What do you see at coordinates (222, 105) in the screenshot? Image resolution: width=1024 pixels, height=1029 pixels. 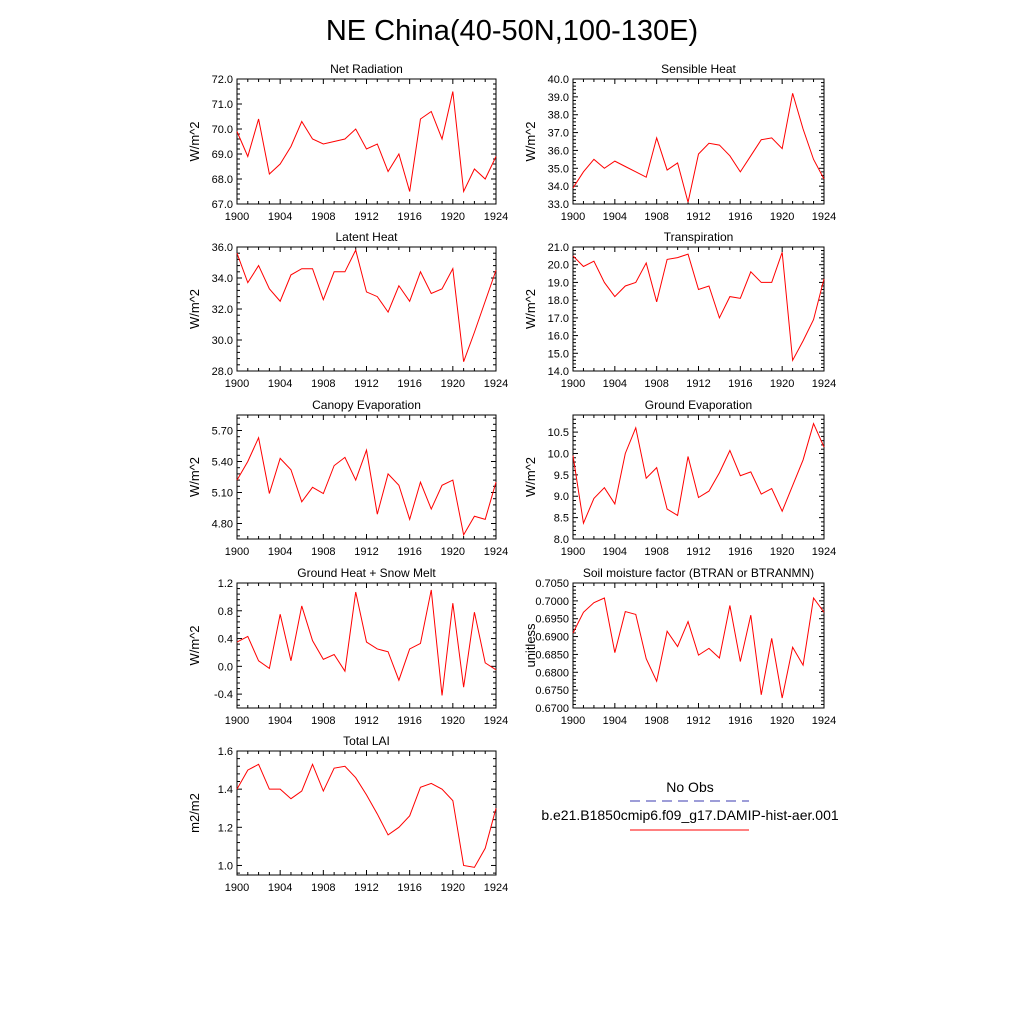 I see `y-tick-label: 71.0` at bounding box center [222, 105].